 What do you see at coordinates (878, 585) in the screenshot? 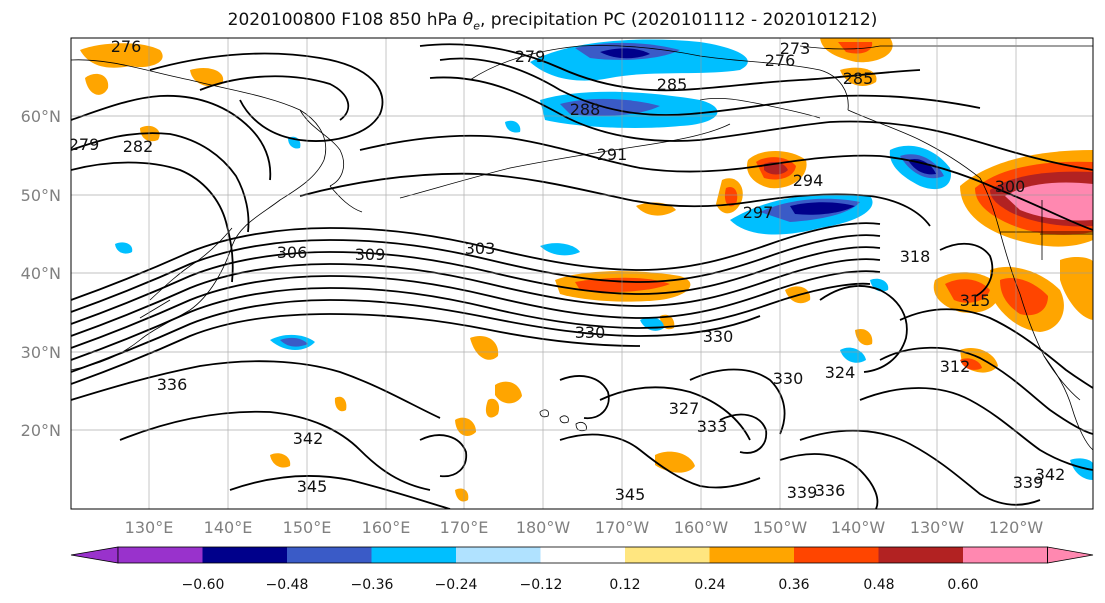
I see `colorbar-tick-label: 0.48` at bounding box center [878, 585].